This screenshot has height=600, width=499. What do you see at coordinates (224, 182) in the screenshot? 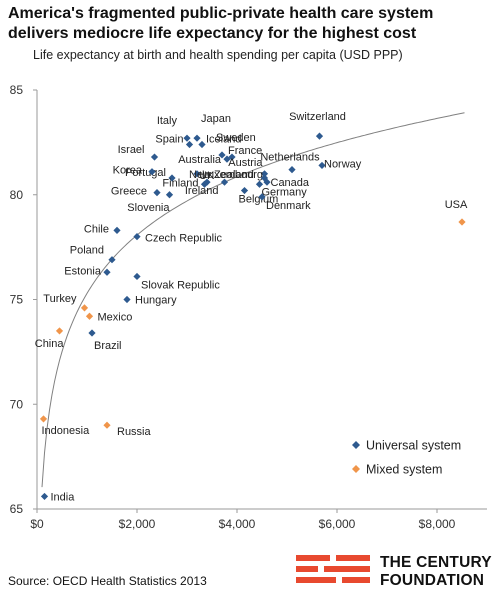
I see `data-point-ireland` at bounding box center [224, 182].